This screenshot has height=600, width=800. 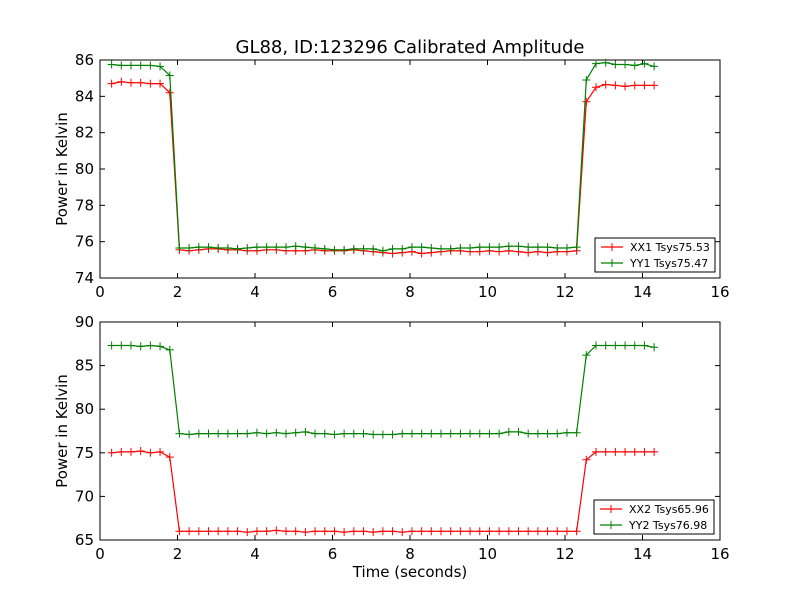 I want to click on x-tick-label: 4, so click(x=255, y=292).